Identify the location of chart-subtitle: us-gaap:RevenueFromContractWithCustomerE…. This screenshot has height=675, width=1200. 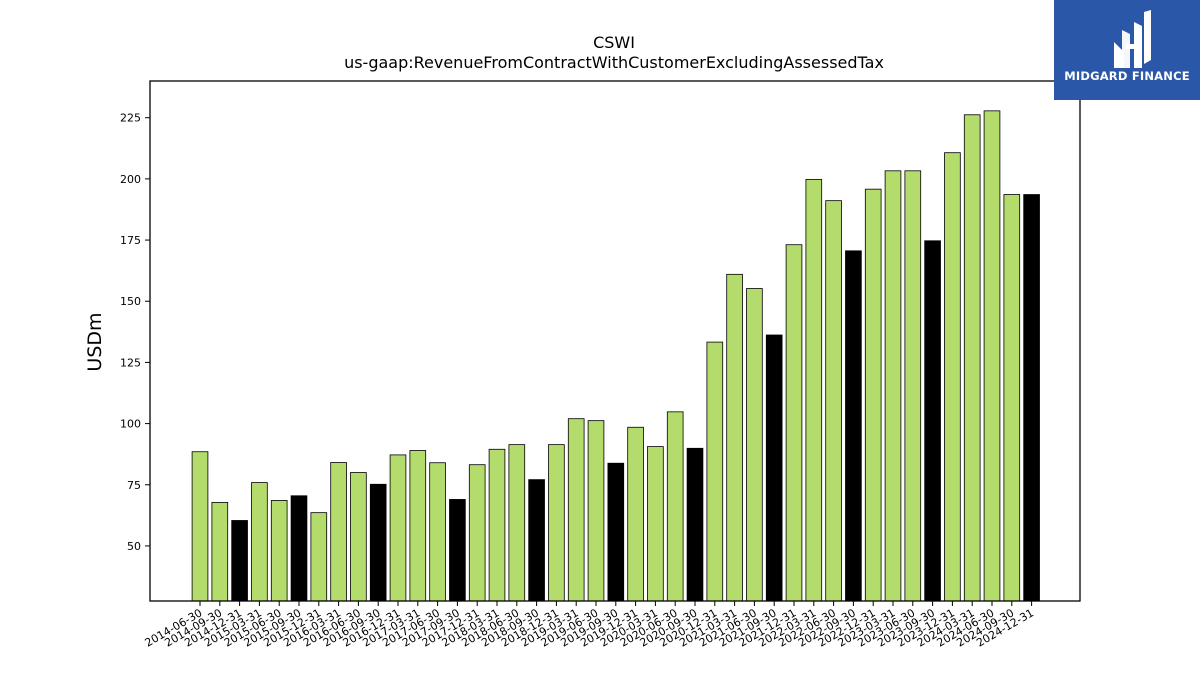
(614, 62).